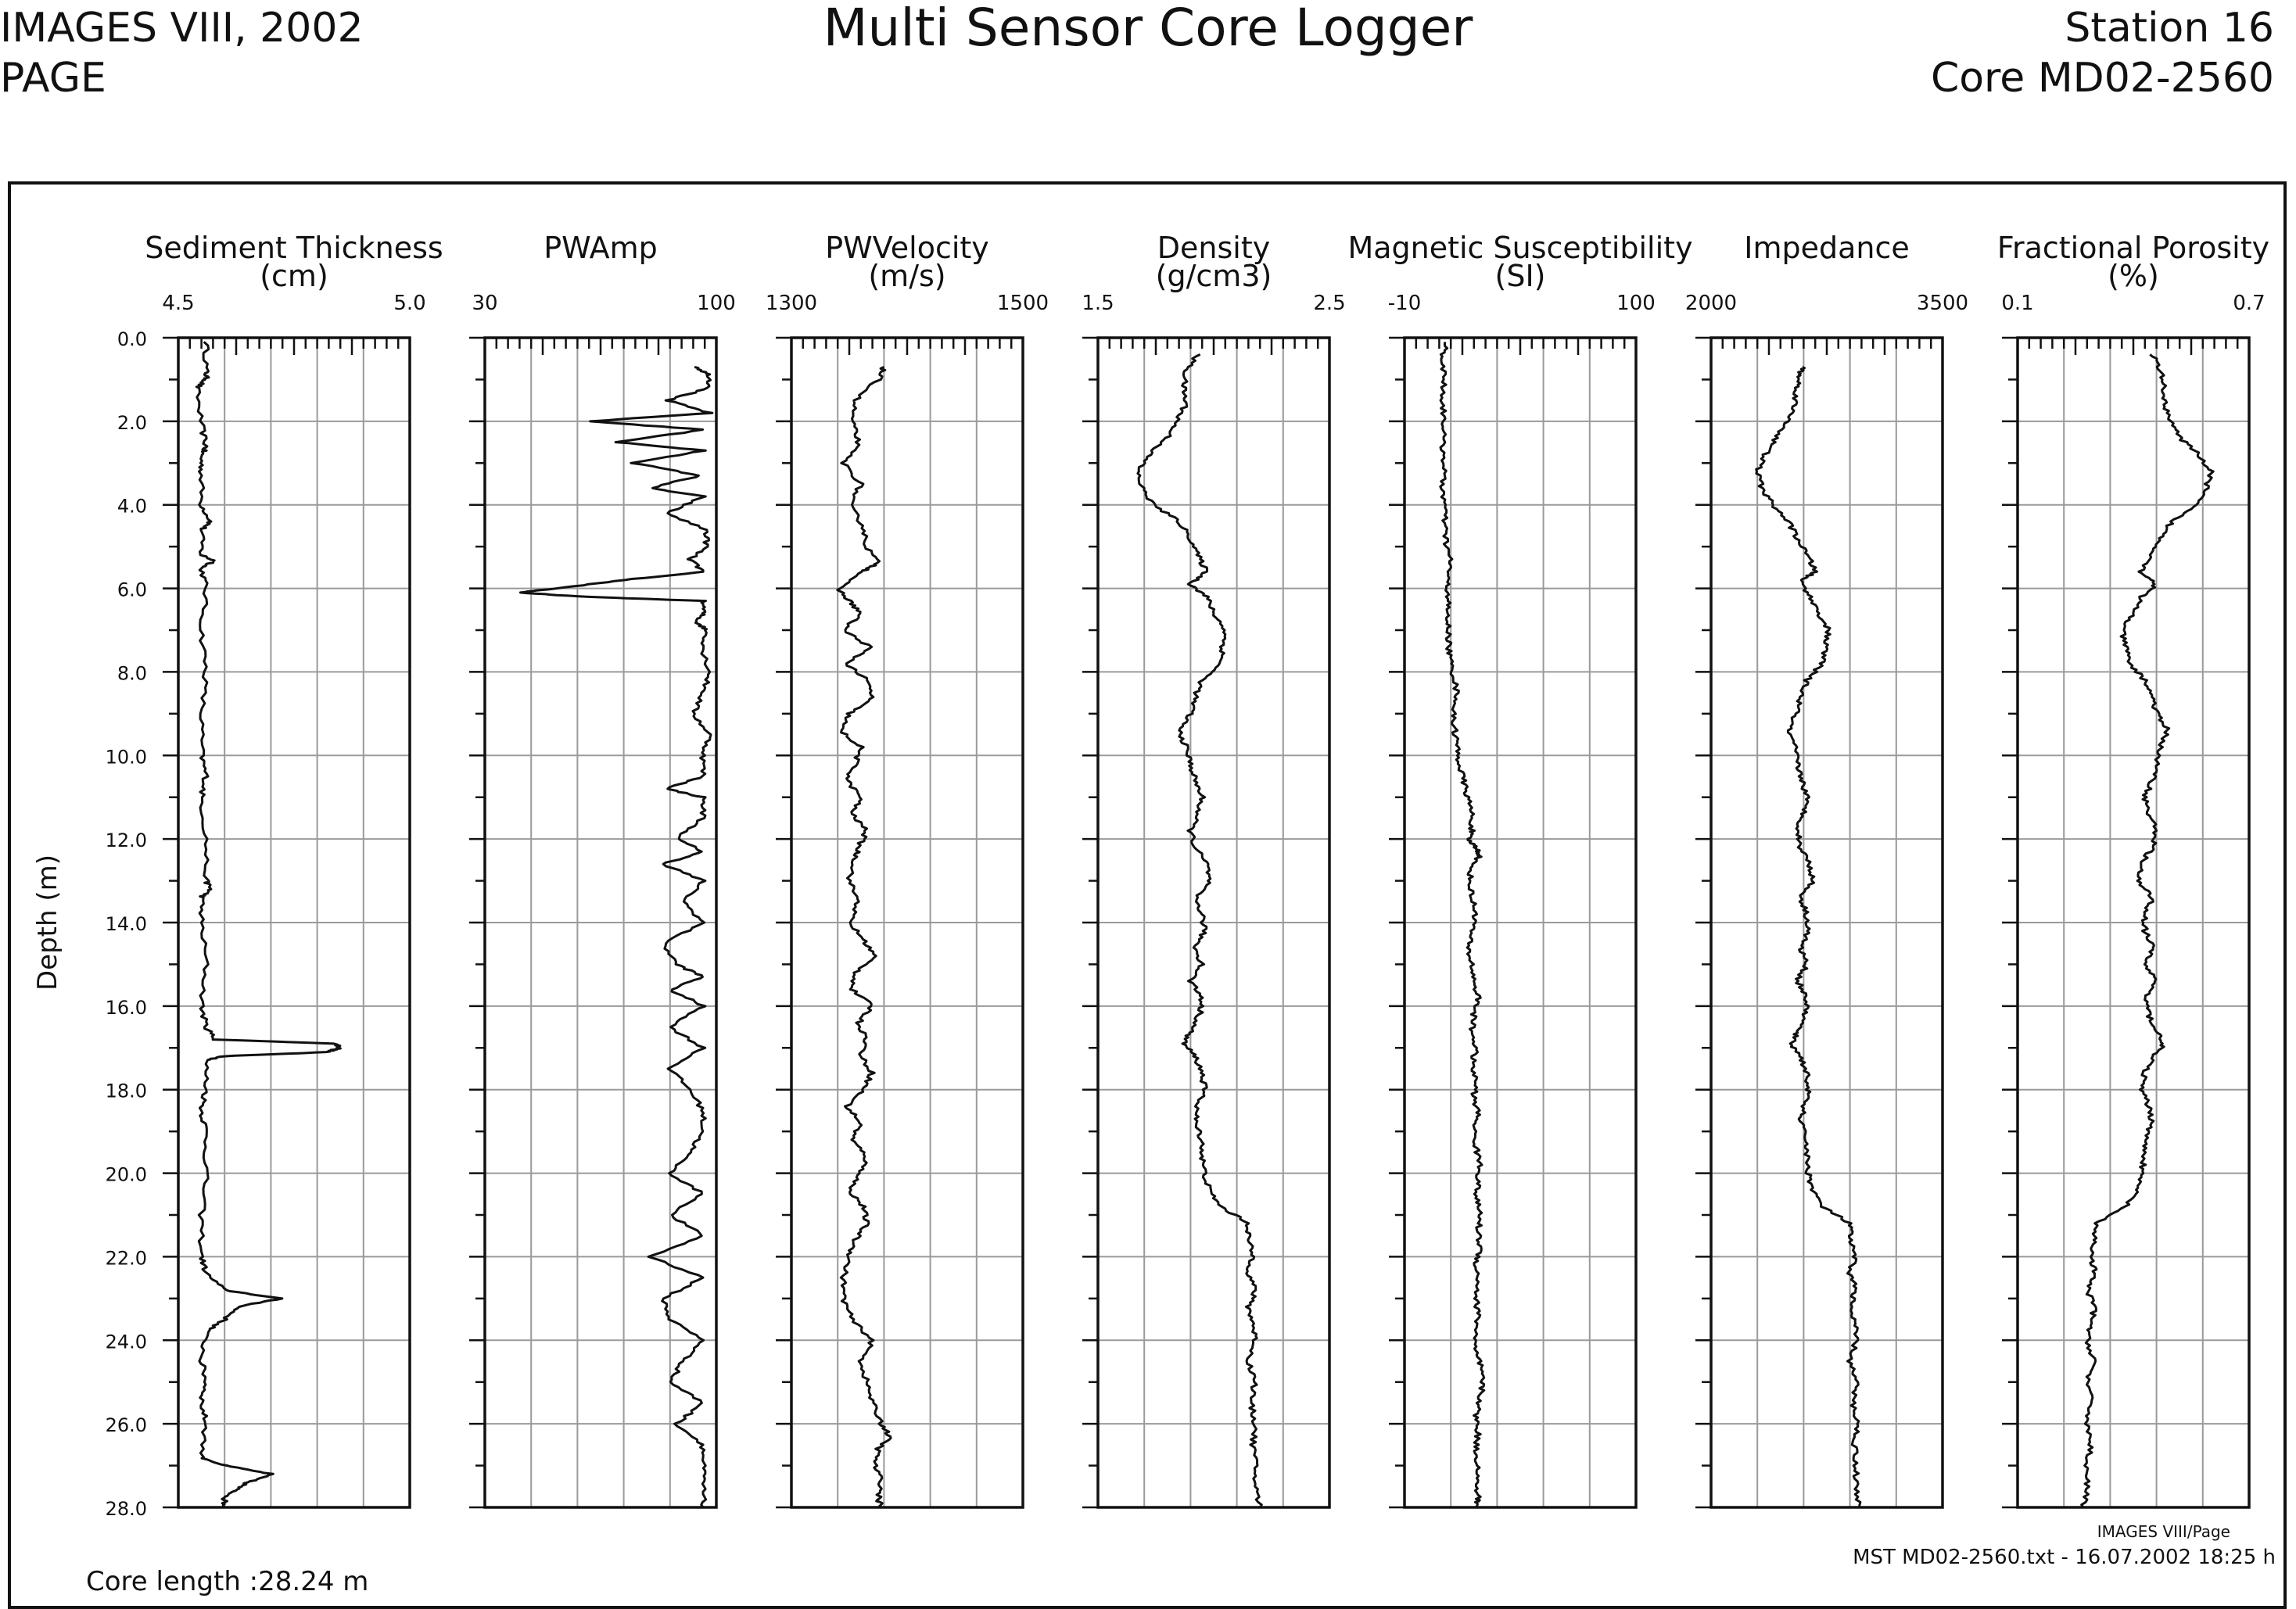 This screenshot has width=2296, height=1609. What do you see at coordinates (47, 923) in the screenshot?
I see `depth-axis-label: Depth (m)` at bounding box center [47, 923].